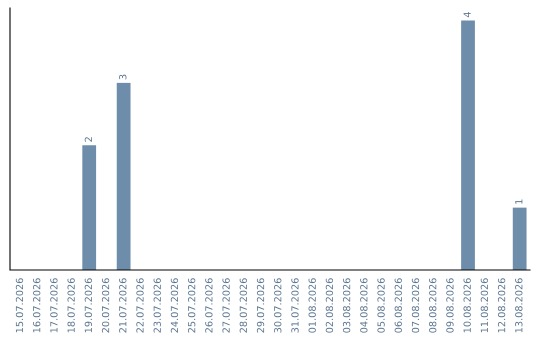 Image resolution: width=540 pixels, height=340 pixels. I want to click on x-tick-label: 06.08.2026, so click(398, 305).